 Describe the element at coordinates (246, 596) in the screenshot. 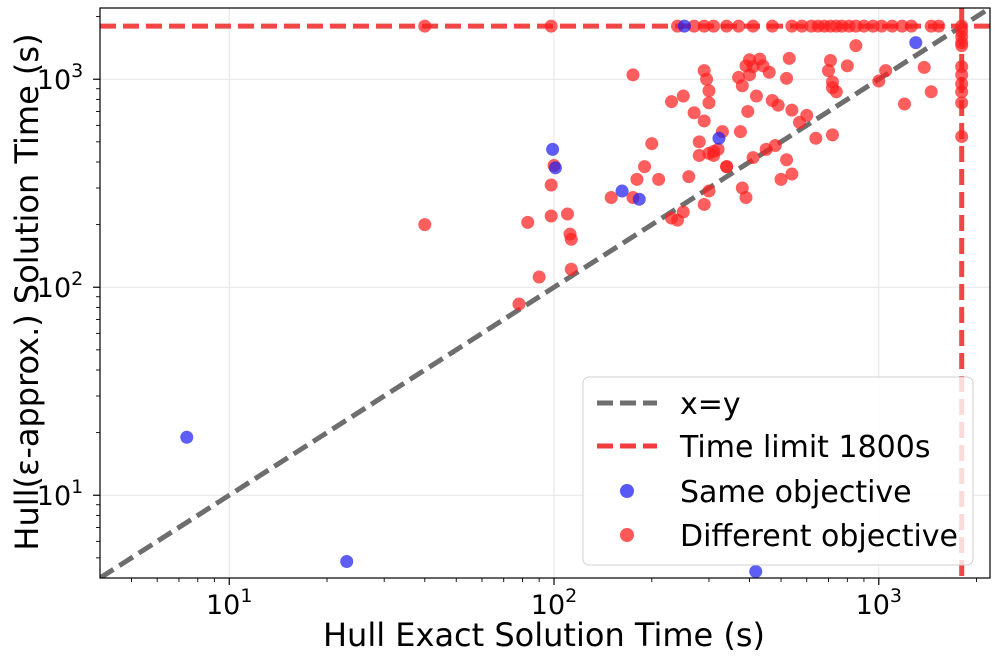

I see `x-tick-exponent: 1` at that location.